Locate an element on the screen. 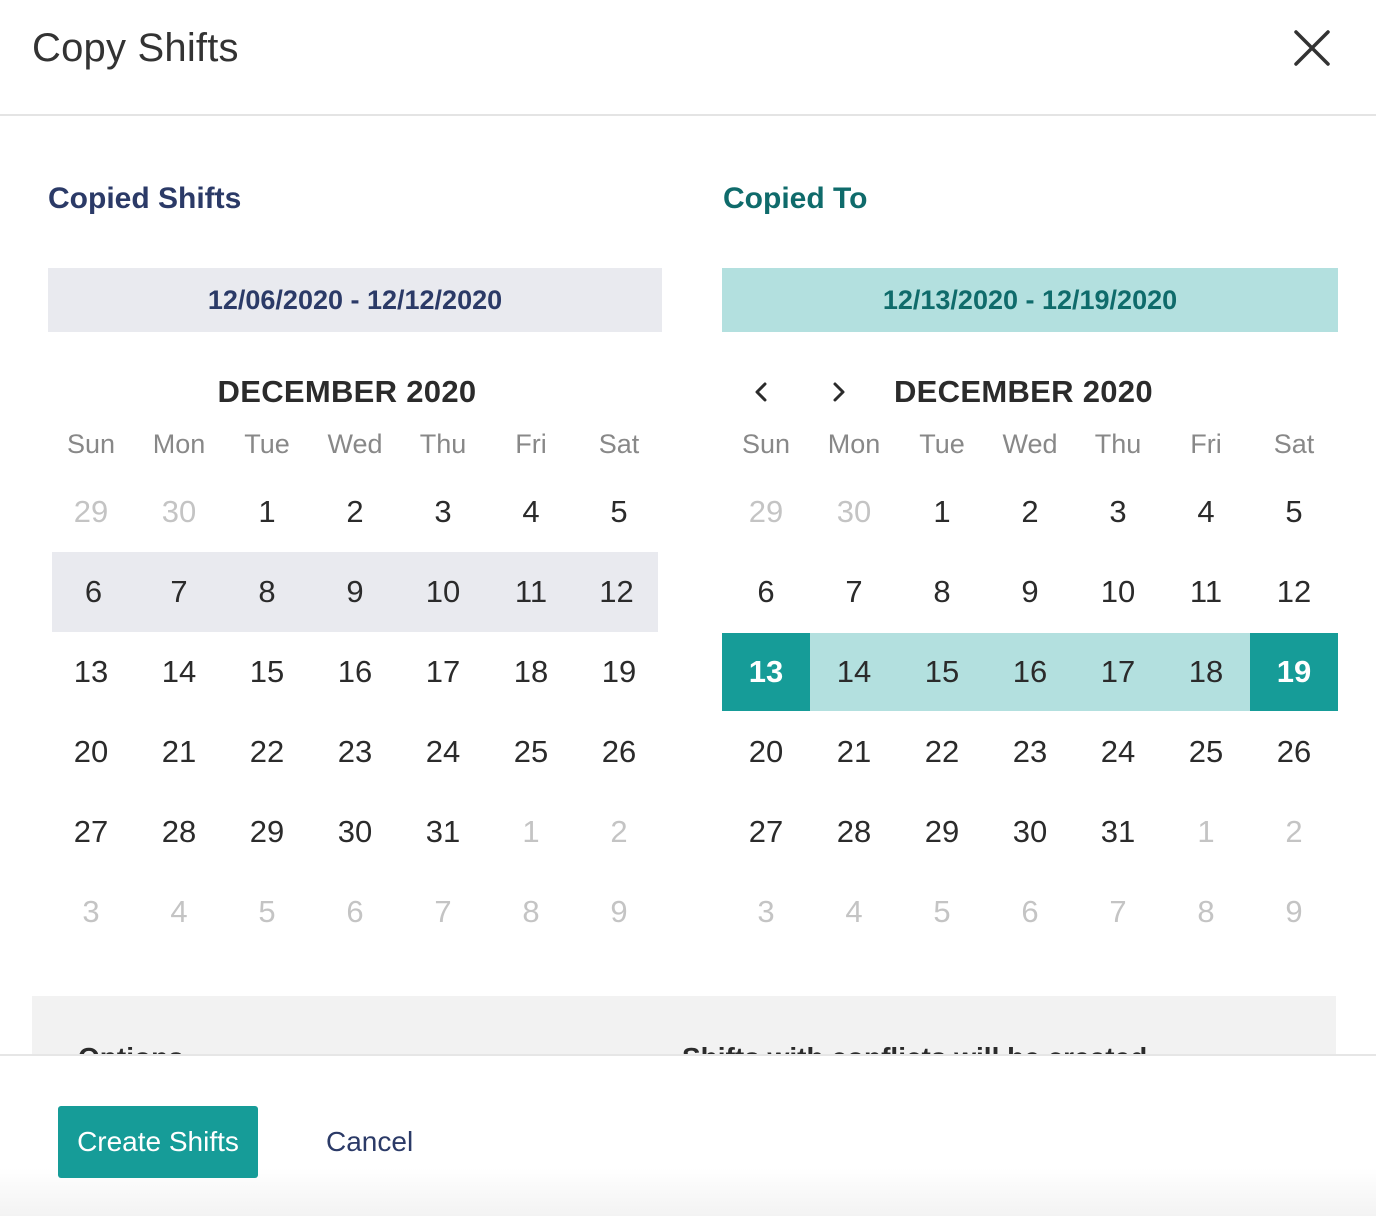  copied-shifts-heading: Copied Shifts is located at coordinates (145, 198).